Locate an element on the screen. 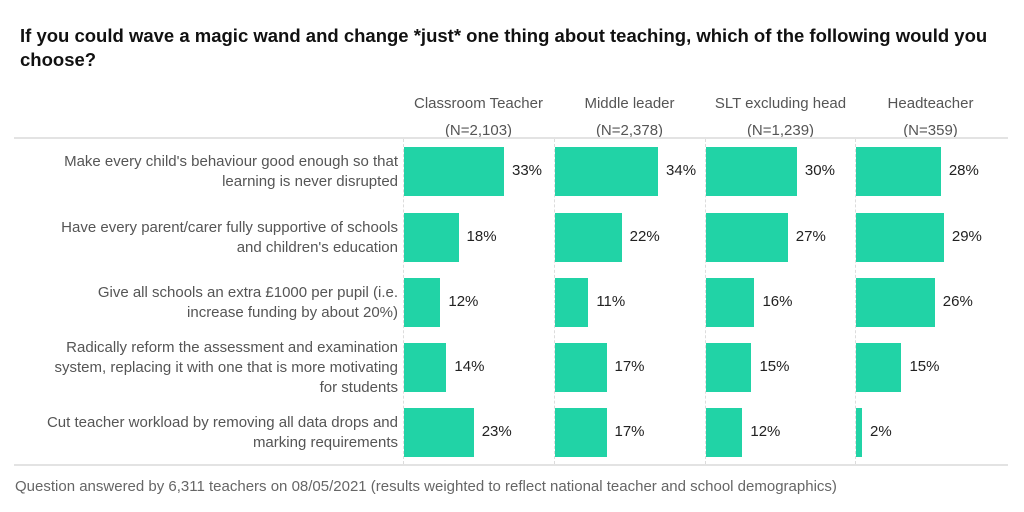 This screenshot has height=512, width=1024. value-label: 18% is located at coordinates (481, 236).